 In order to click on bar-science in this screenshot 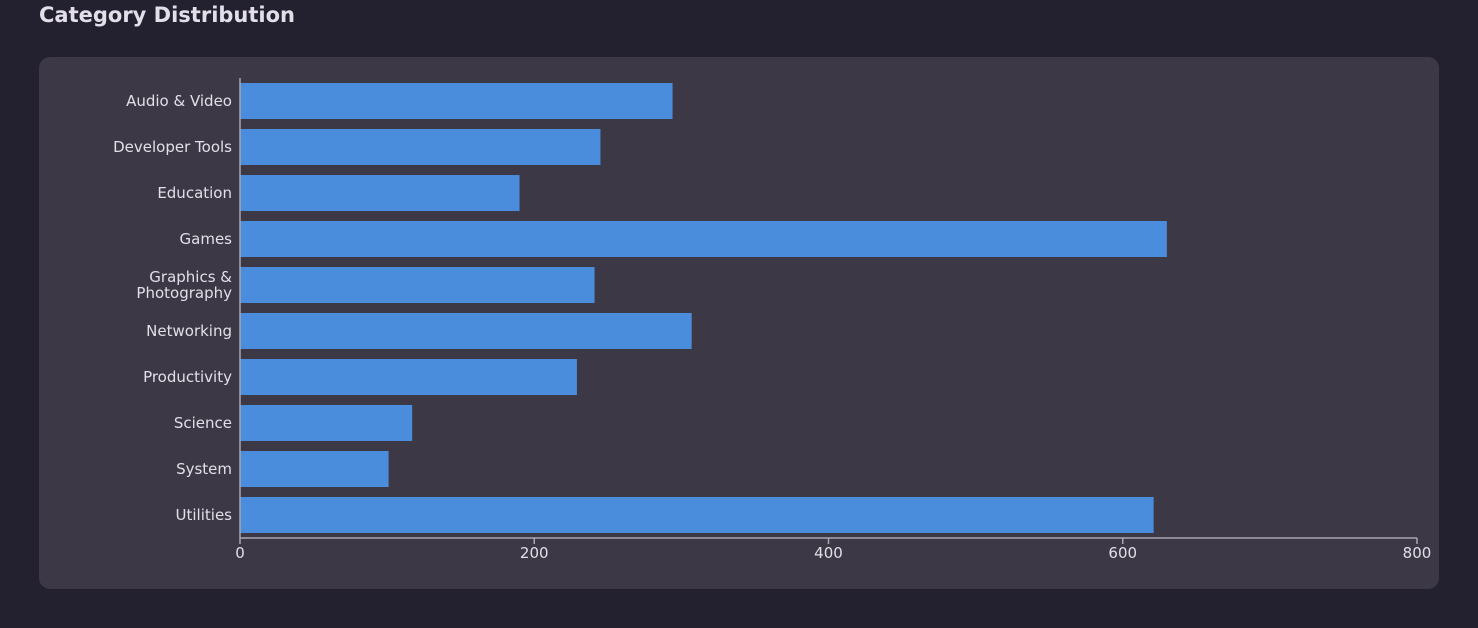, I will do `click(326, 423)`.